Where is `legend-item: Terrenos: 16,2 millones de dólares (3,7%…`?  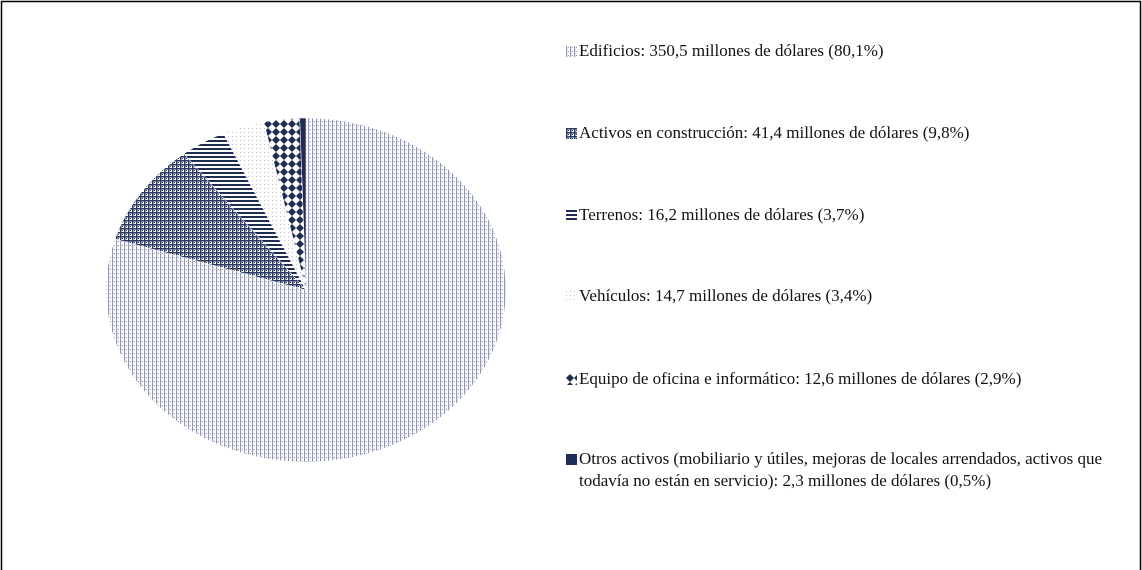 legend-item: Terrenos: 16,2 millones de dólares (3,7%… is located at coordinates (852, 215).